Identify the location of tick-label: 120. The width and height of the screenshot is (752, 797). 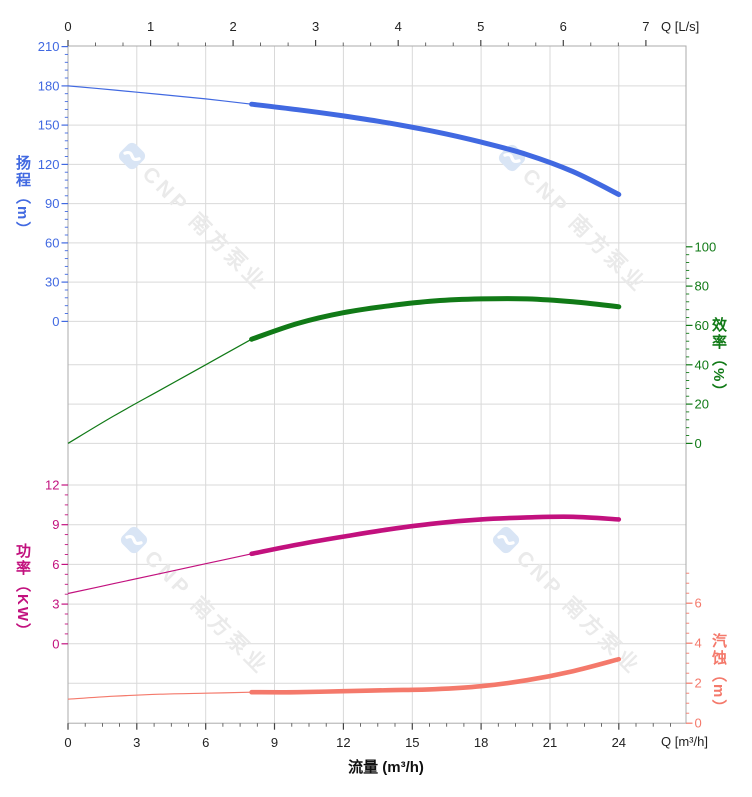
(49, 164).